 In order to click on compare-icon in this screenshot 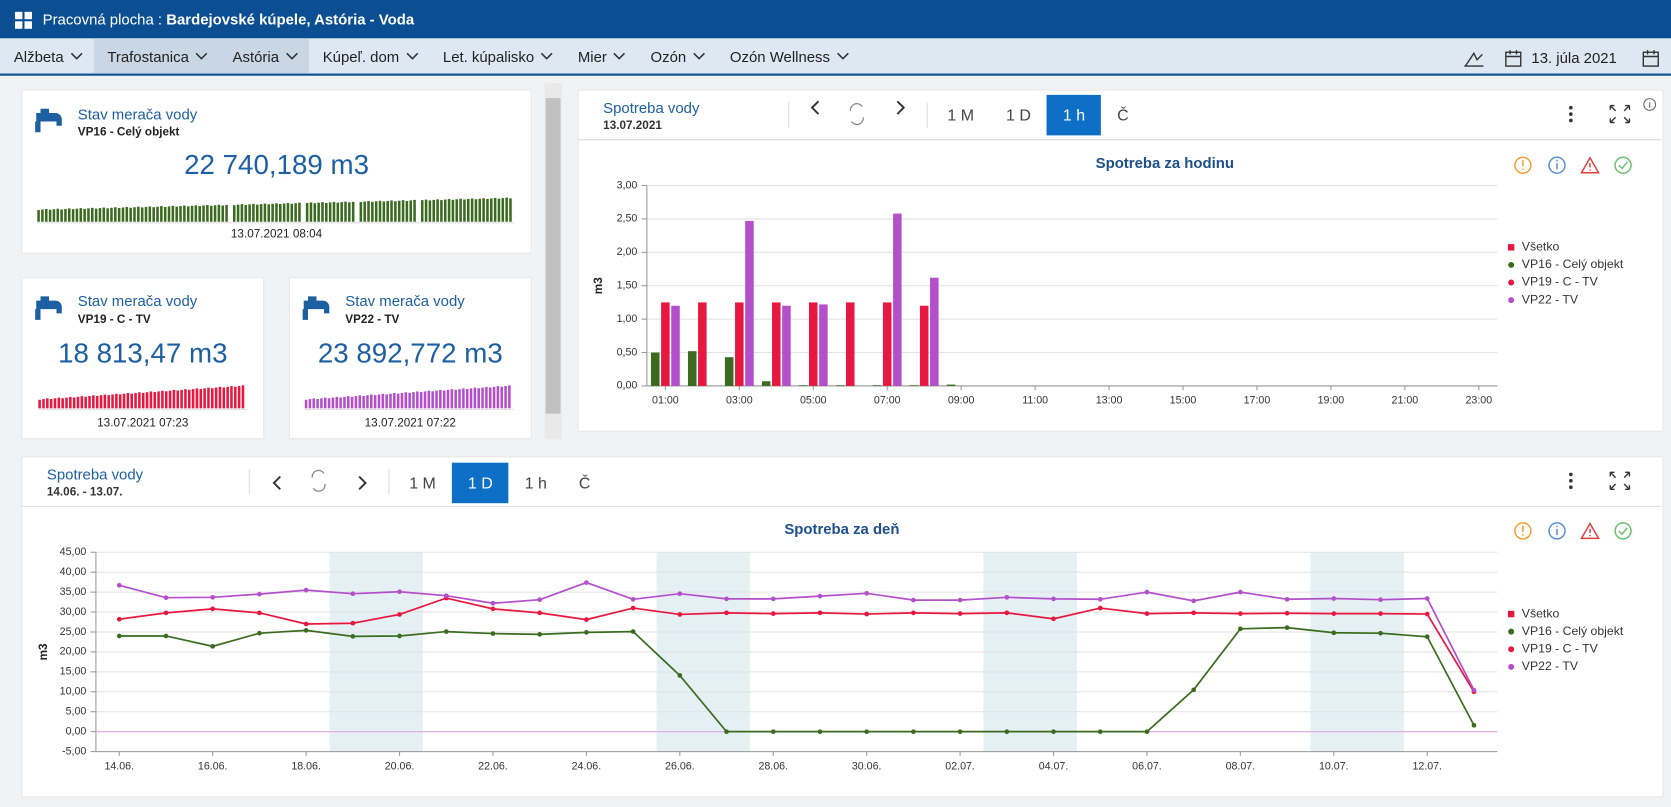, I will do `click(1473, 58)`.